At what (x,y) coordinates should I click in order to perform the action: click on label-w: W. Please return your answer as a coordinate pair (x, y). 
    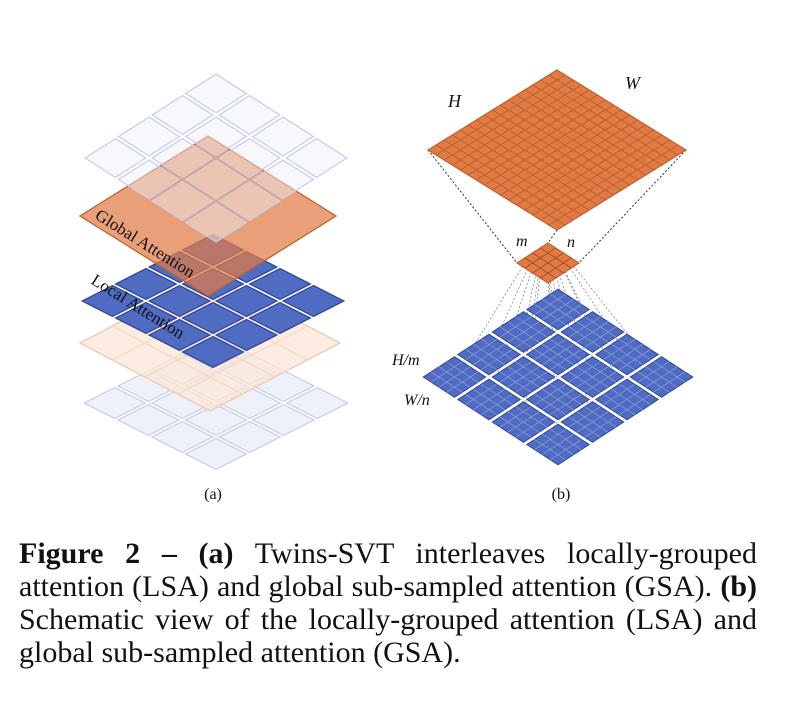
    Looking at the image, I should click on (633, 83).